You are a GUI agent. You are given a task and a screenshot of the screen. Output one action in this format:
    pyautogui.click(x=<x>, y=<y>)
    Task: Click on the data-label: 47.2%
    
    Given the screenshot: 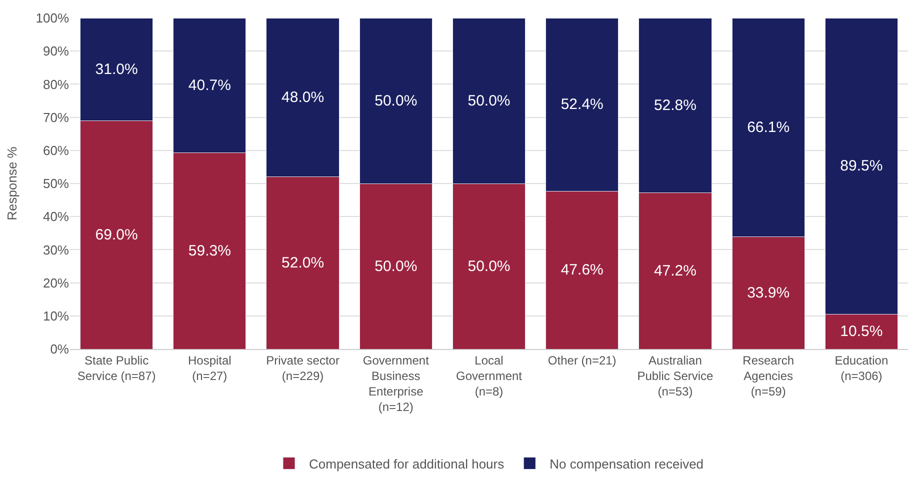 What is the action you would take?
    pyautogui.click(x=675, y=271)
    